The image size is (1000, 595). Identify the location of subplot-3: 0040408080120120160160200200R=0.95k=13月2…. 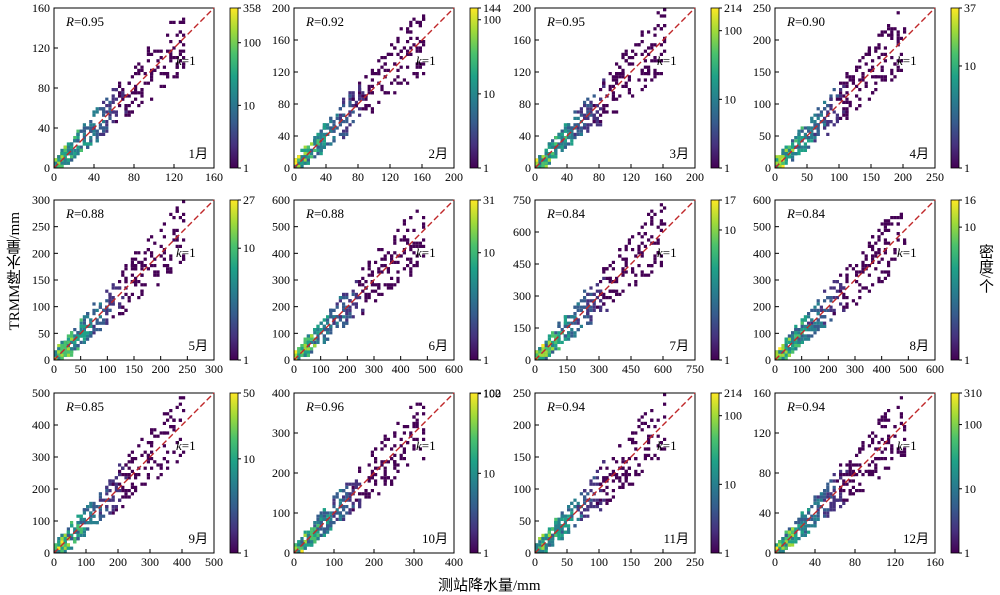
(627, 92).